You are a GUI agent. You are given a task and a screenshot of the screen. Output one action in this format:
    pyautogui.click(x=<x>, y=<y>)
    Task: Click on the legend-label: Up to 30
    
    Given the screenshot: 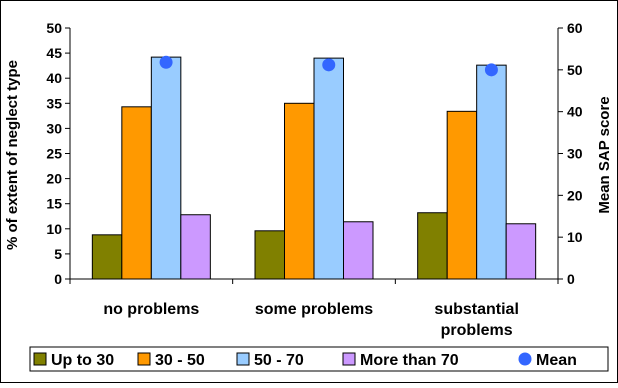 What is the action you would take?
    pyautogui.click(x=82, y=360)
    